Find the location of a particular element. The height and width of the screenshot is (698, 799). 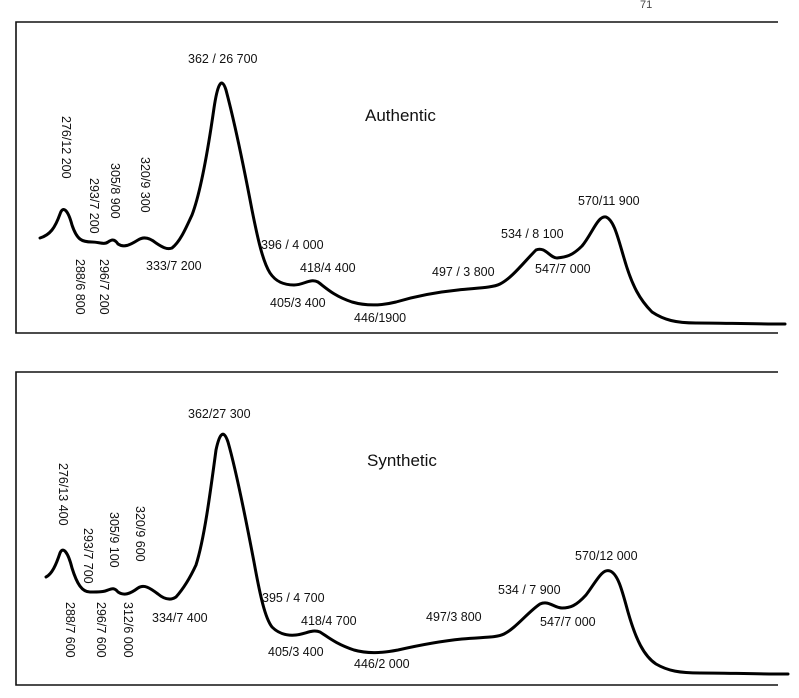

peak-label-534: 534 / 7 900 is located at coordinates (529, 590).